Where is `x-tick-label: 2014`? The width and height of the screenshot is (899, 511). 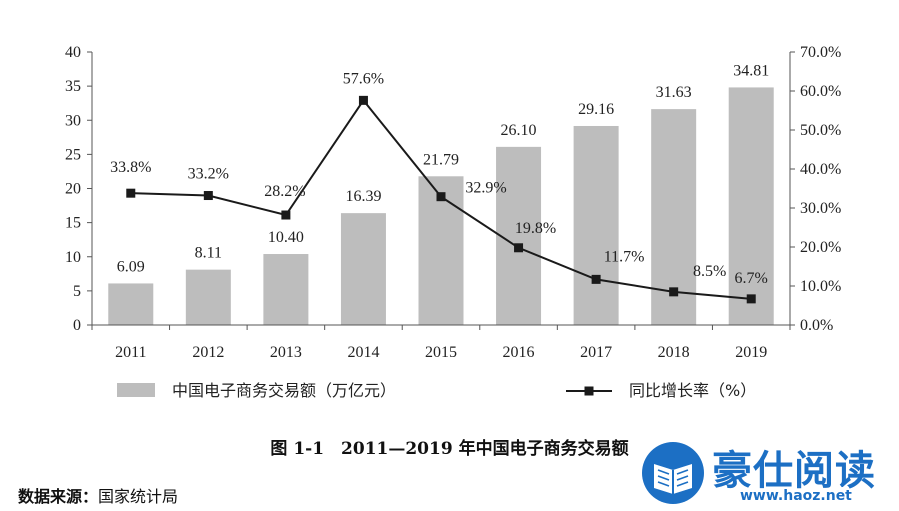
x-tick-label: 2014 is located at coordinates (363, 352).